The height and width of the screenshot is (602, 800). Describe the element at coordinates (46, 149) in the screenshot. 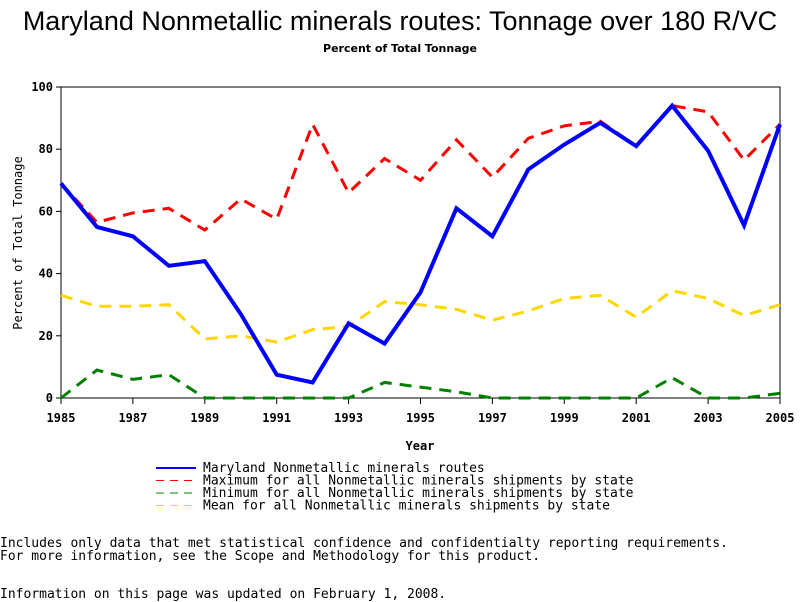

I see `y-tick-label: 80` at that location.